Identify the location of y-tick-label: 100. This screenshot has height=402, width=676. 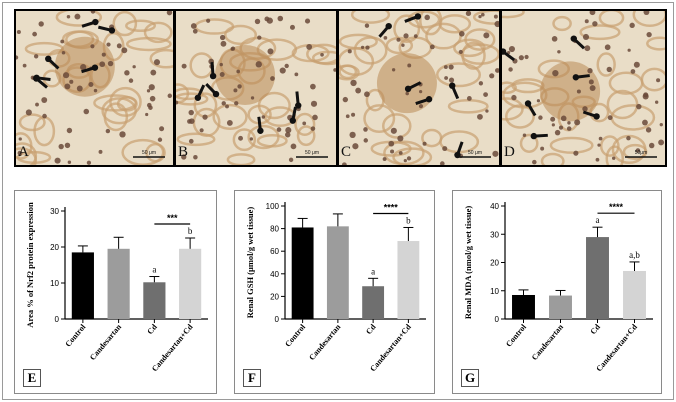
(273, 206).